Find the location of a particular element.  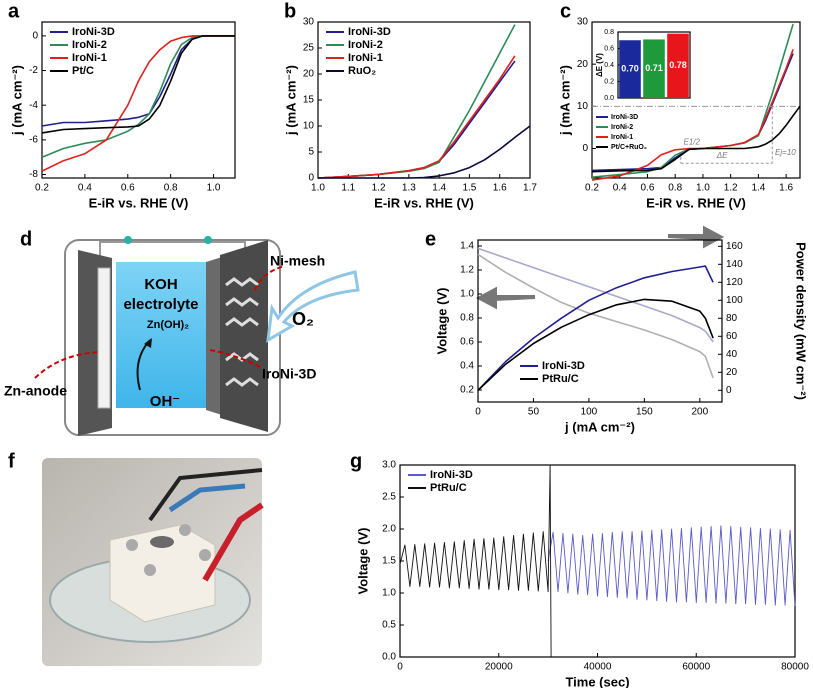

device-frame is located at coordinates (172, 337).